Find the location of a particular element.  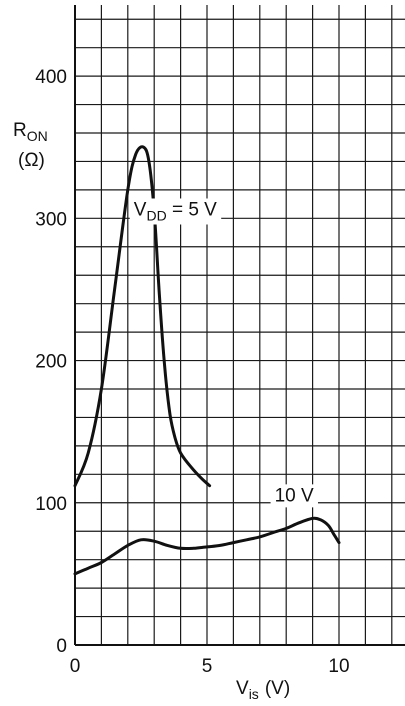

x-tick-label: 10 is located at coordinates (338, 666).